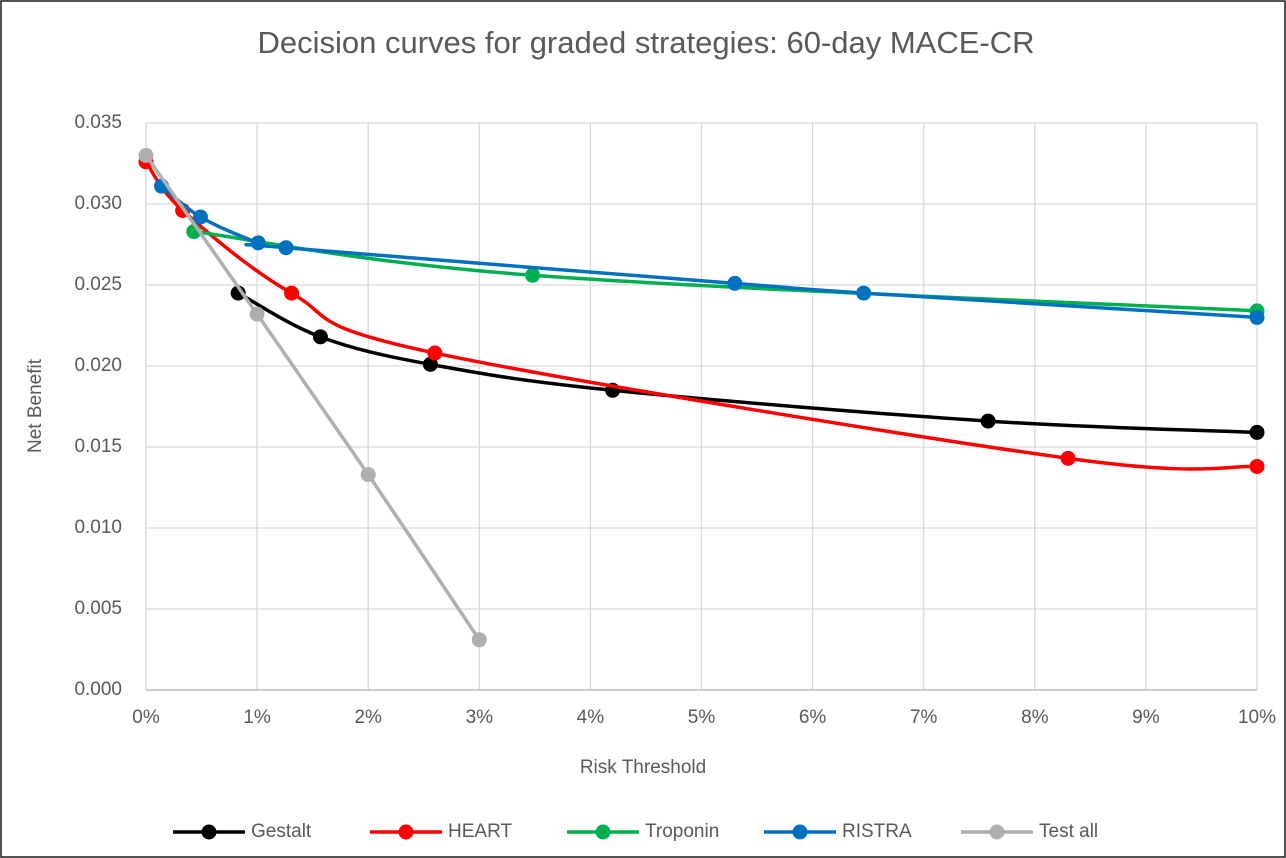 Image resolution: width=1286 pixels, height=858 pixels. I want to click on y-tick-label: 0.035, so click(98, 122).